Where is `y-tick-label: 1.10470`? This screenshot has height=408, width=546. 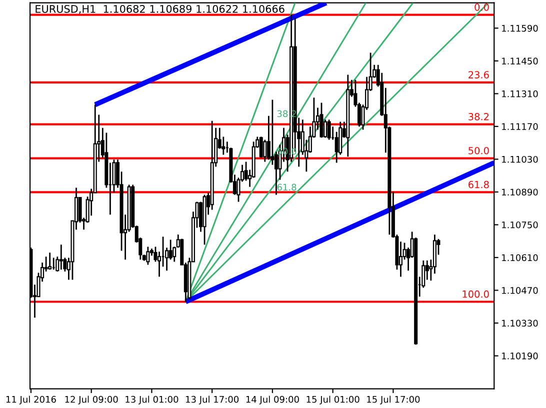
y-tick-label: 1.10470 is located at coordinates (520, 290).